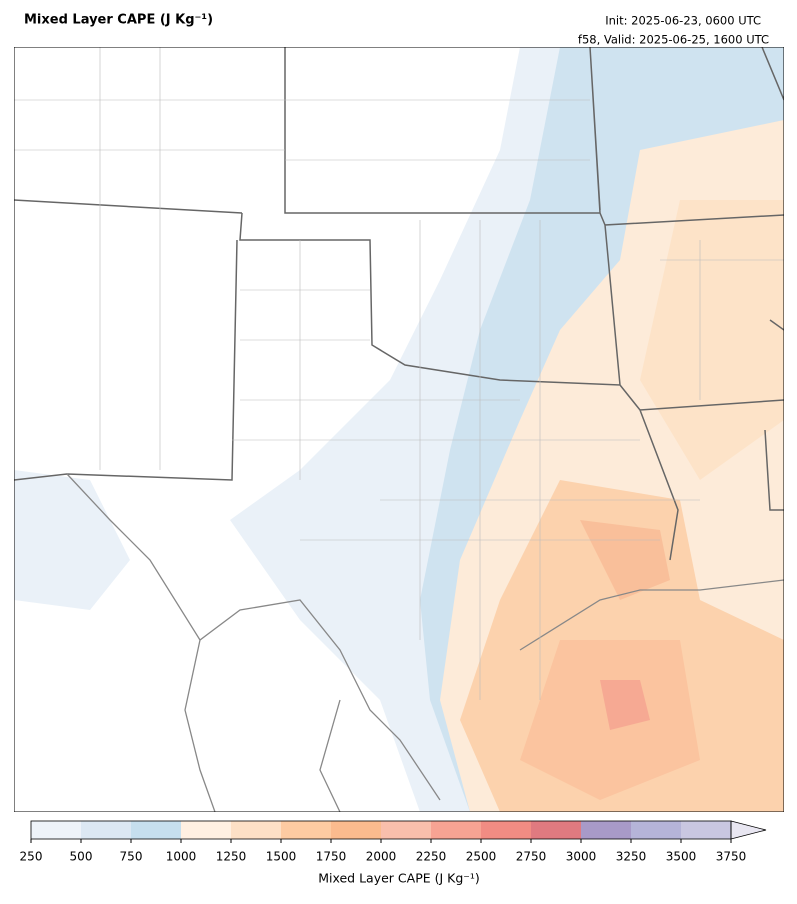 This screenshot has width=797, height=904. What do you see at coordinates (481, 857) in the screenshot?
I see `colorbar-tick-label: 2500` at bounding box center [481, 857].